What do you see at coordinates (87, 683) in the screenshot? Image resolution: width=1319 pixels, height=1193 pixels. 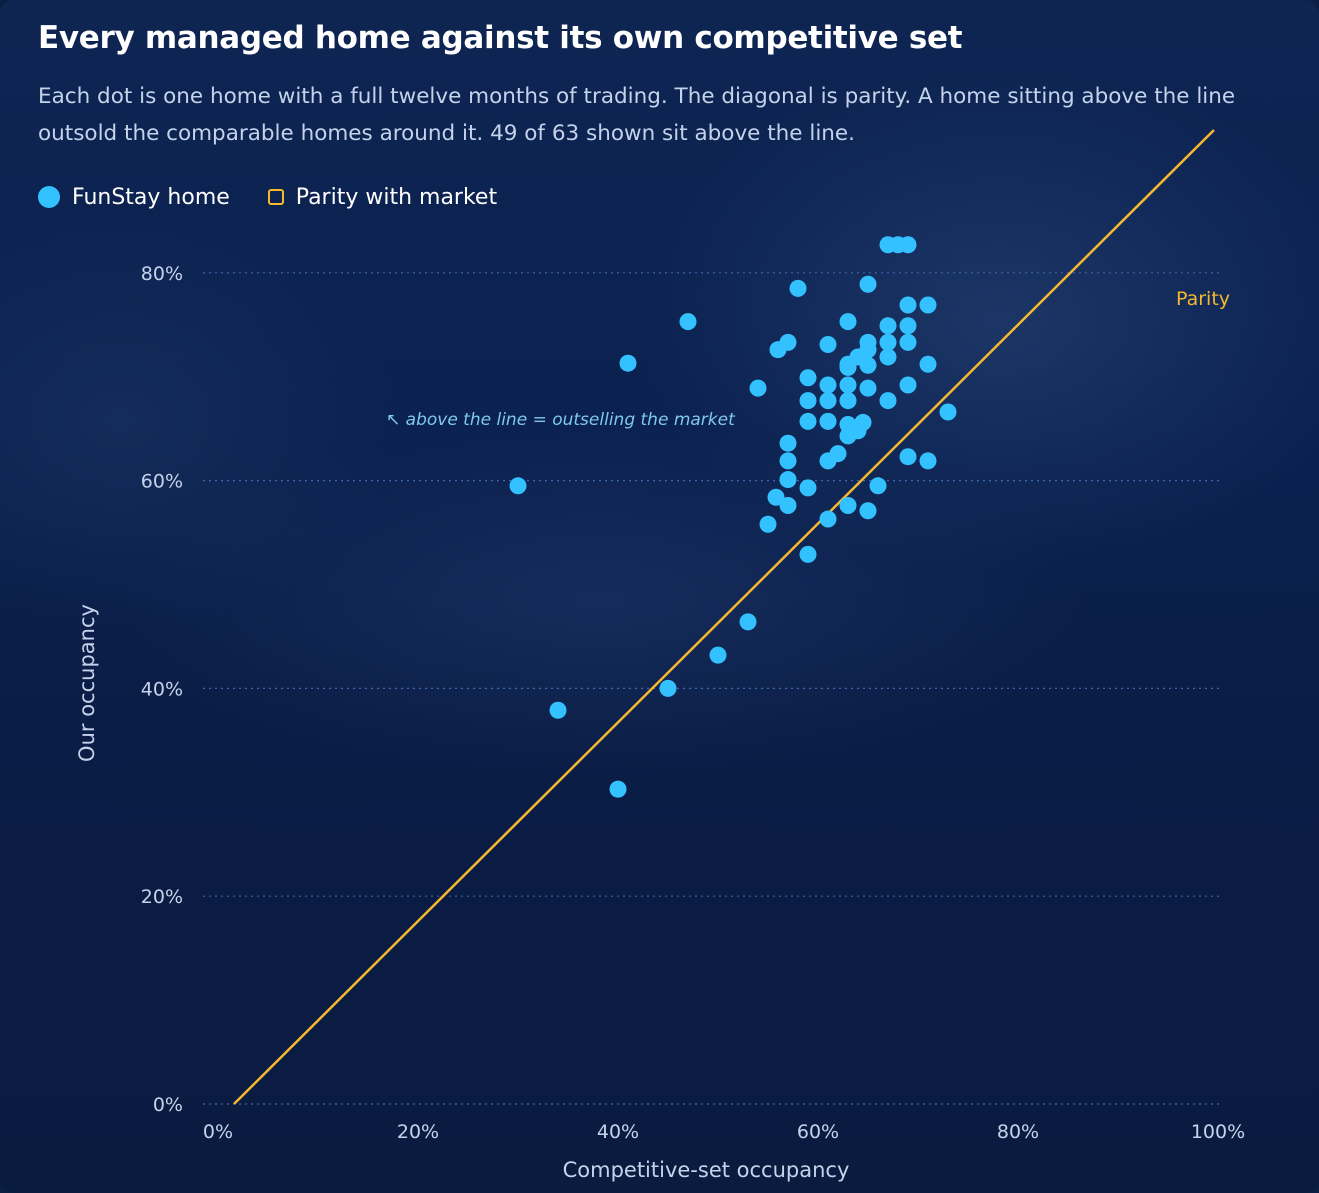 I see `y-axis-title: Our occupancy` at bounding box center [87, 683].